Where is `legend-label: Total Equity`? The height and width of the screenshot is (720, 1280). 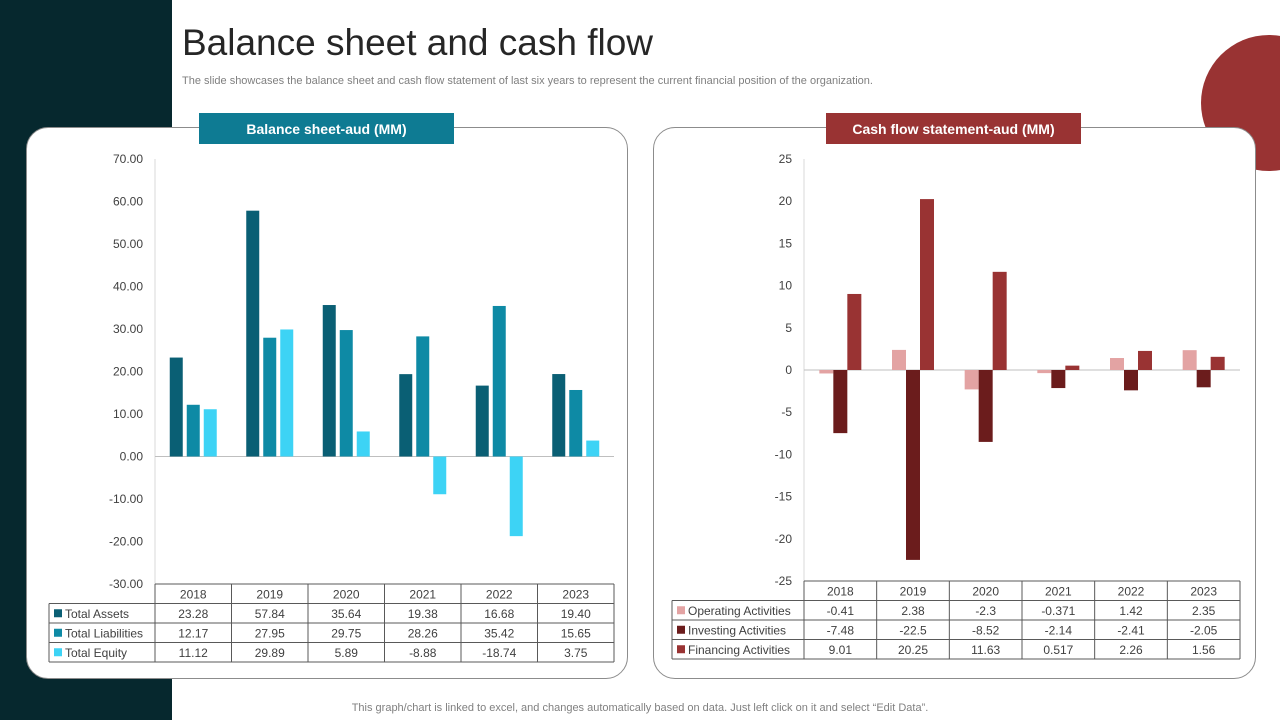
legend-label: Total Equity is located at coordinates (96, 653).